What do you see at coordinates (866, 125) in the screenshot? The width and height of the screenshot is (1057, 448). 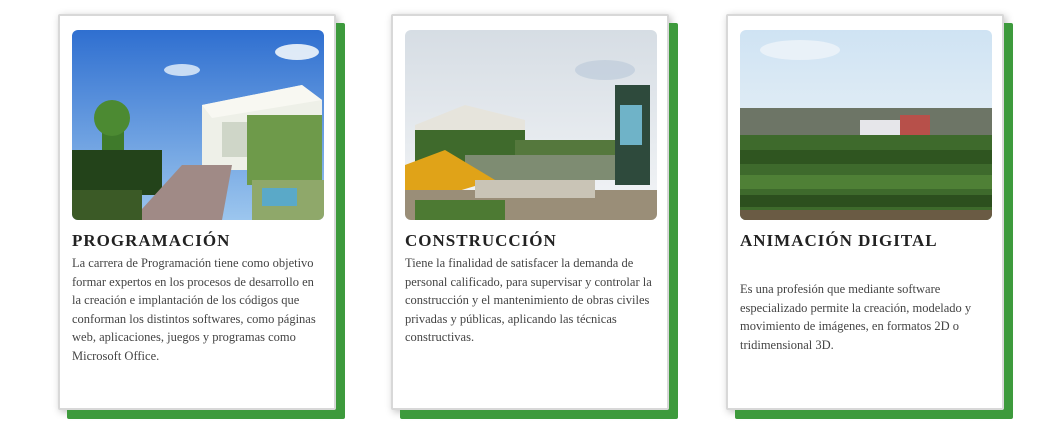 I see `campus-panorama-photo` at bounding box center [866, 125].